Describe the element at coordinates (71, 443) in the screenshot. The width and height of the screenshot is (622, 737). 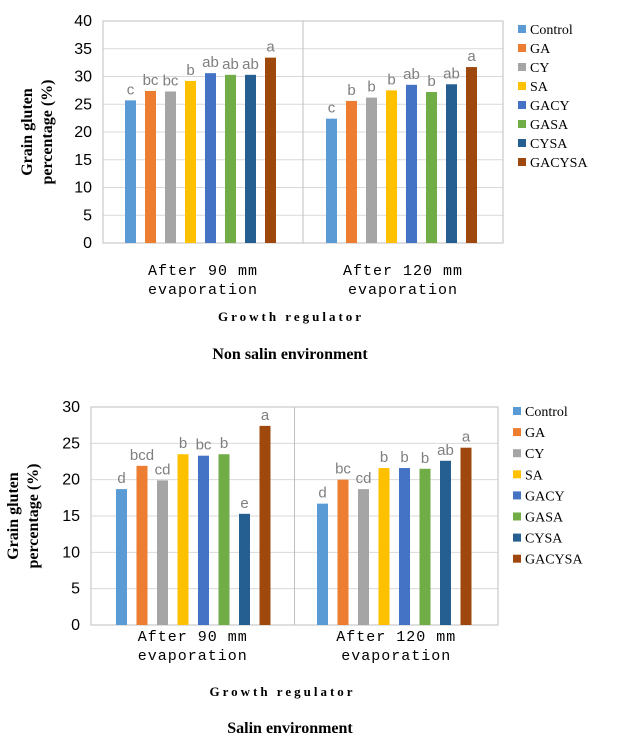
I see `y-tick-label: 25` at that location.